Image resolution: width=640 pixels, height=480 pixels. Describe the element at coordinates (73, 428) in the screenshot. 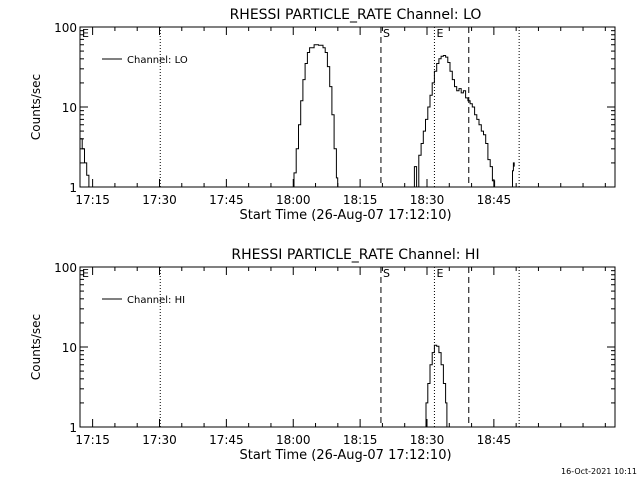

I see `hi-y-tick-label: 1` at that location.